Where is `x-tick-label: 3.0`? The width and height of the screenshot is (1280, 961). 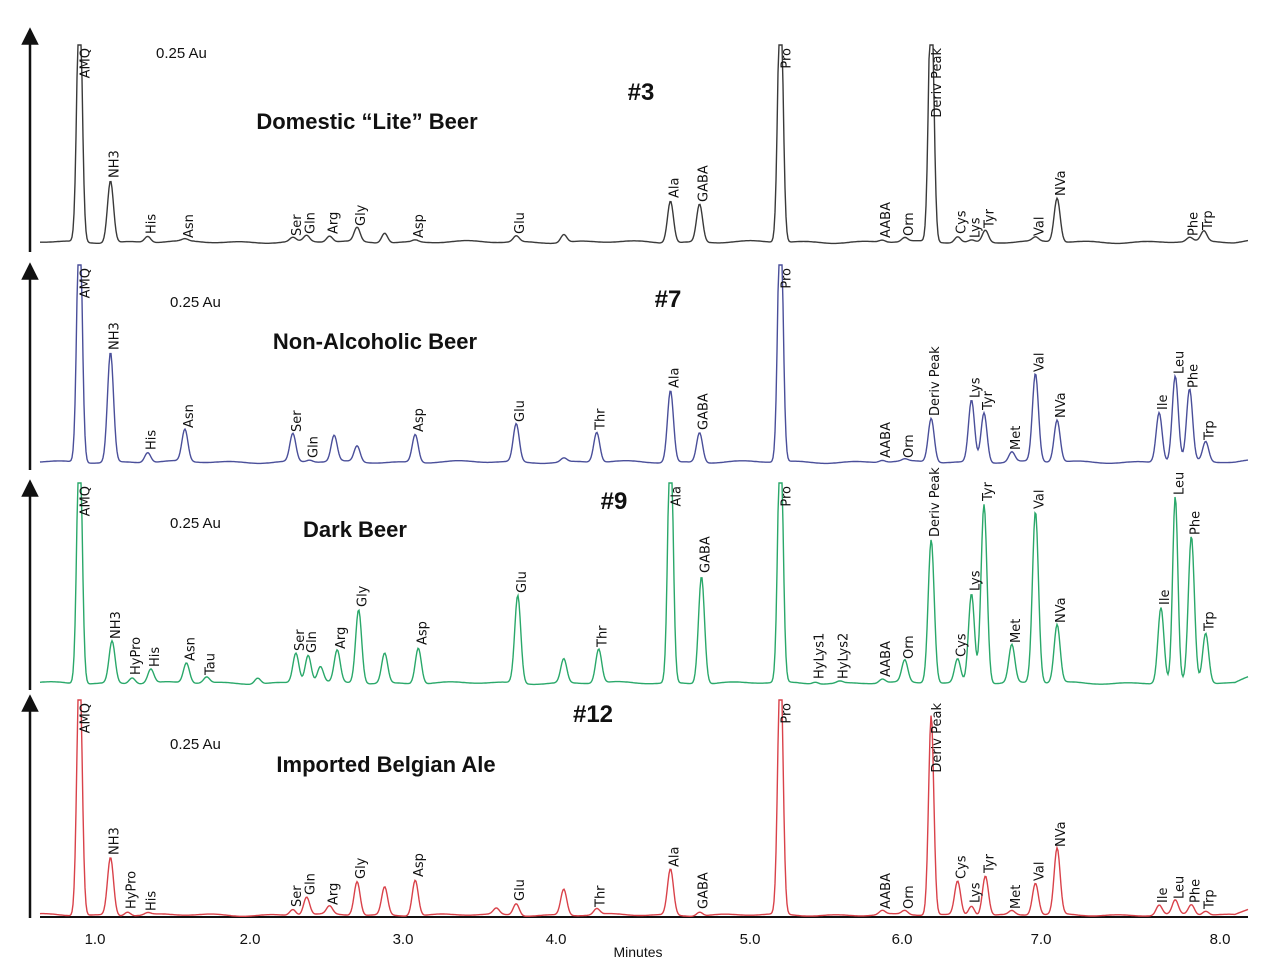
x-tick-label: 3.0 is located at coordinates (403, 939).